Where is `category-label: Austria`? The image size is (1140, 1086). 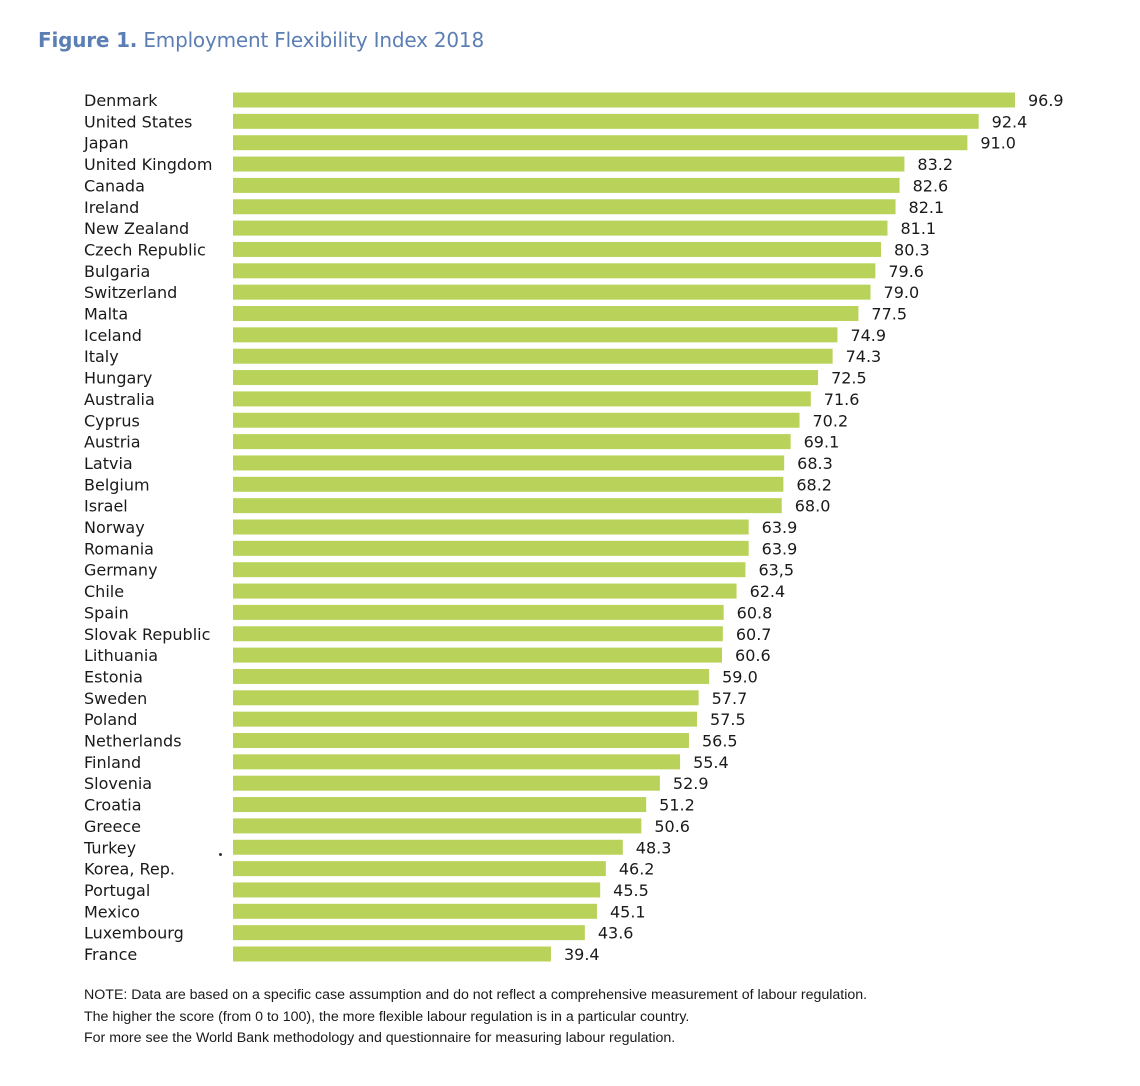 category-label: Austria is located at coordinates (112, 442).